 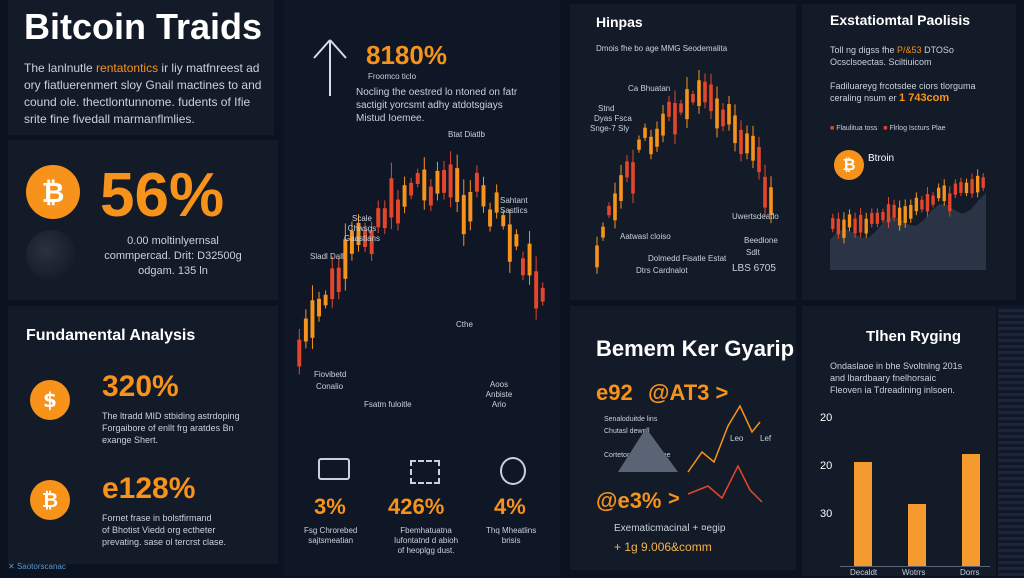 I want to click on stat-line-3: odgam. 135 ln, so click(x=173, y=271).